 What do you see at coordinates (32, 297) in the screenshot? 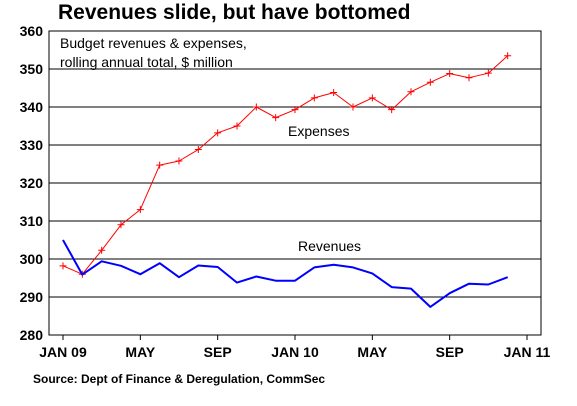
I see `y-tick-label: 290` at bounding box center [32, 297].